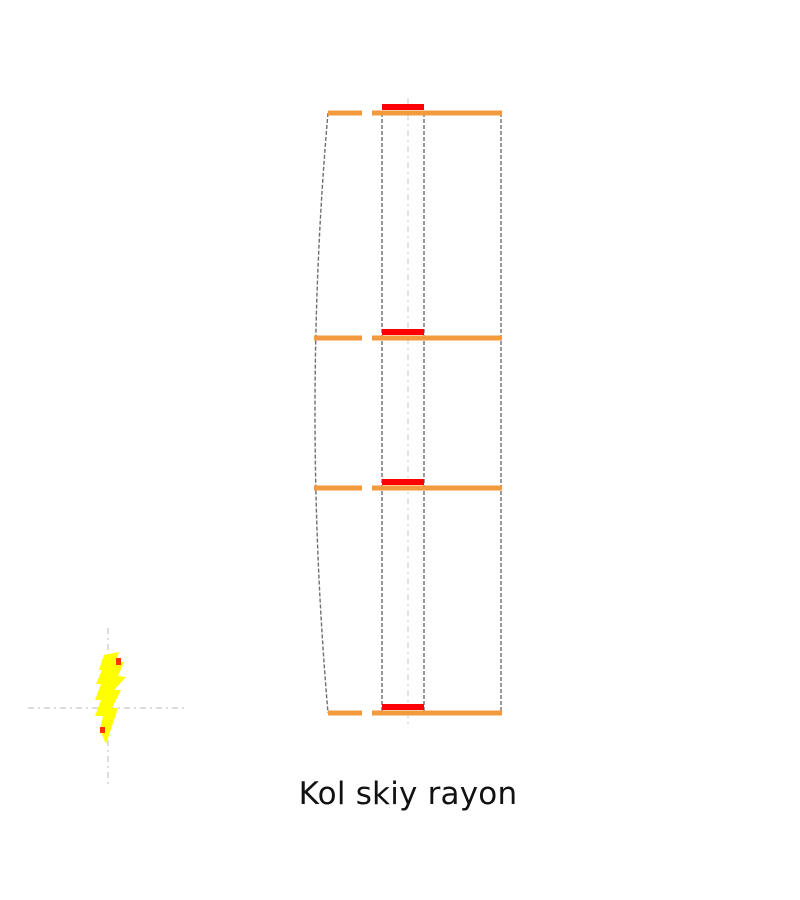 The width and height of the screenshot is (800, 900). What do you see at coordinates (403, 407) in the screenshot?
I see `highlight-markers` at bounding box center [403, 407].